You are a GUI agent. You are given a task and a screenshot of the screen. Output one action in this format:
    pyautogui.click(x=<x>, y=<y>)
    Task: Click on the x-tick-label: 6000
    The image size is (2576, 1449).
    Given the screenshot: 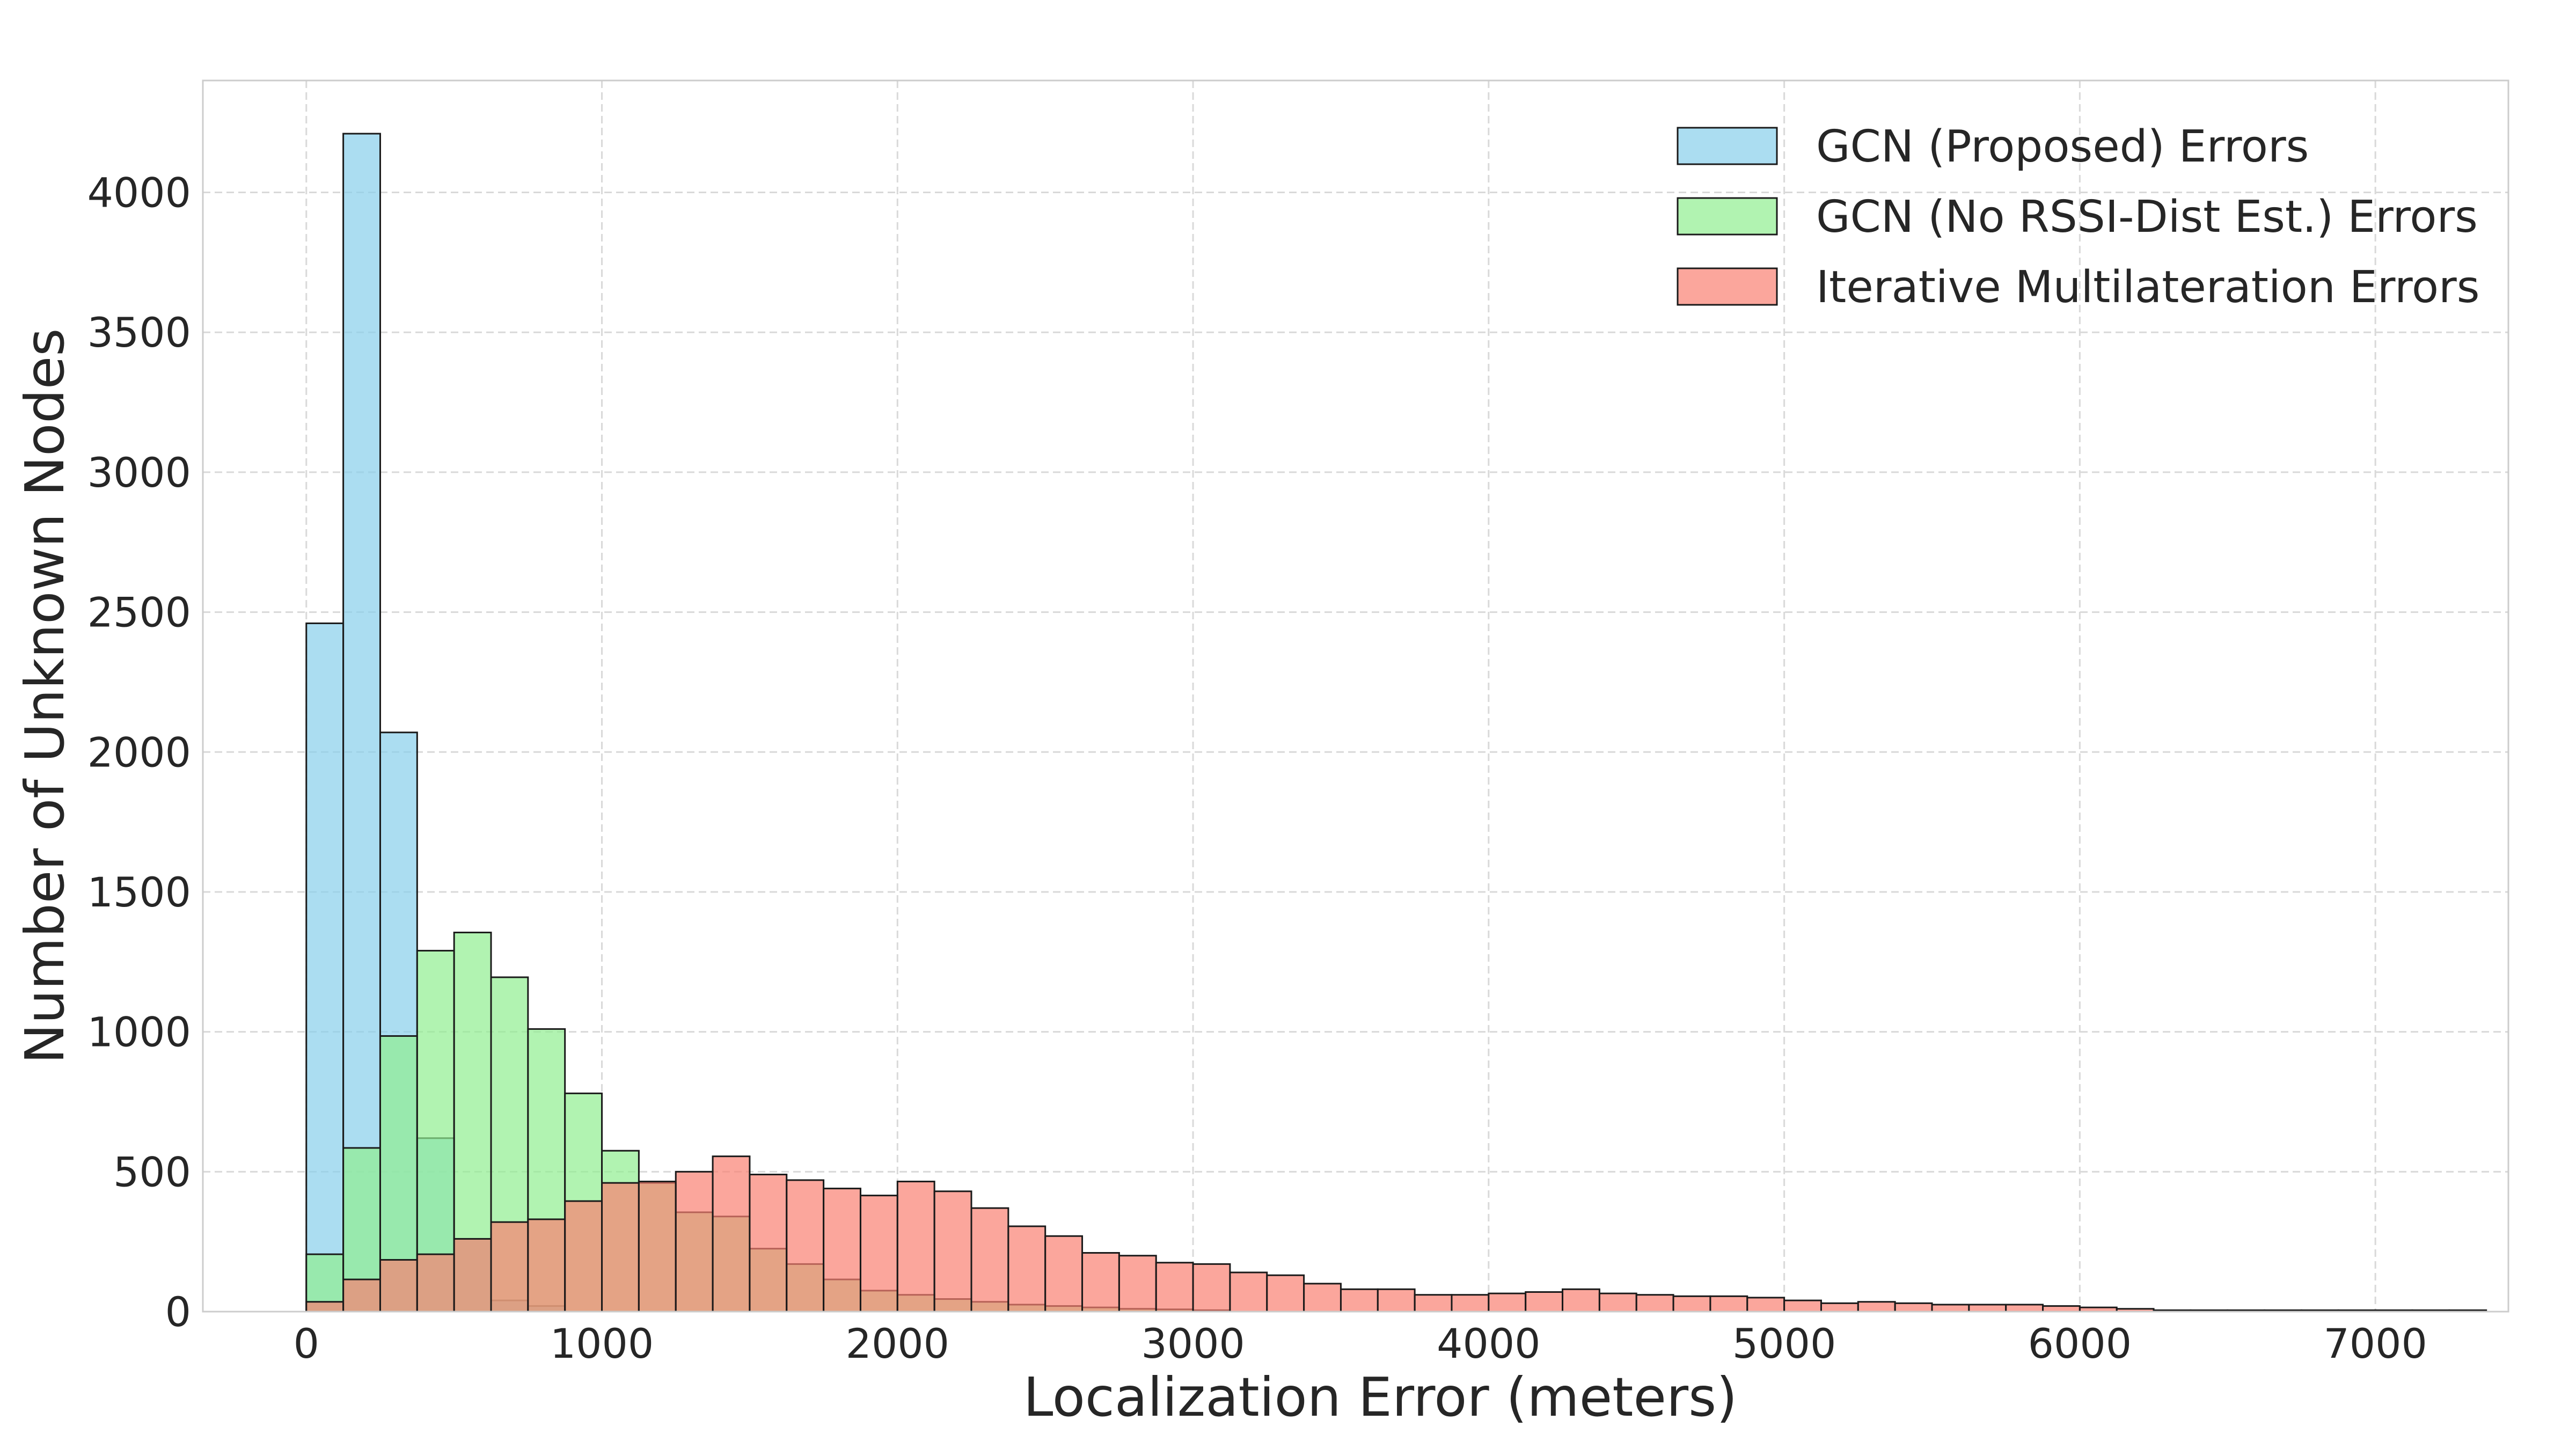 What is the action you would take?
    pyautogui.click(x=2080, y=1343)
    